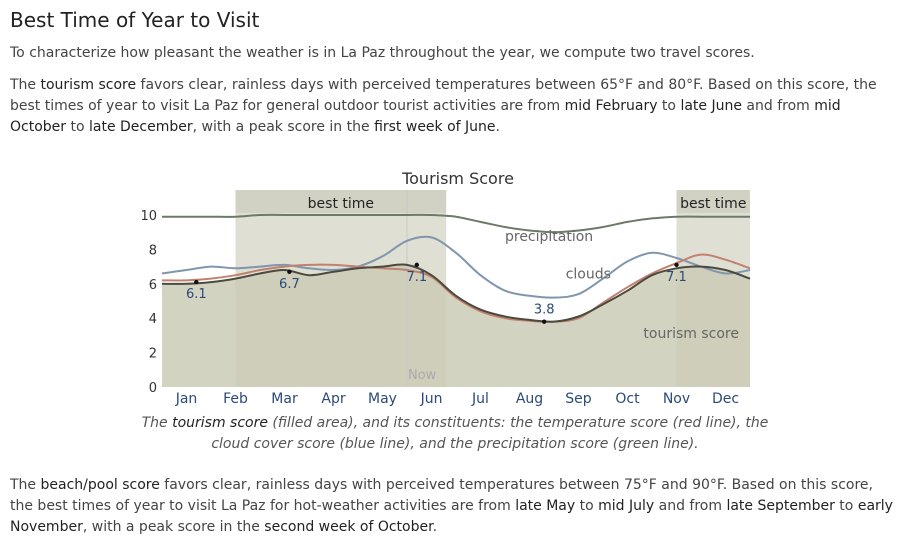 The image size is (907, 552). I want to click on y-tick-label: 6, so click(153, 285).